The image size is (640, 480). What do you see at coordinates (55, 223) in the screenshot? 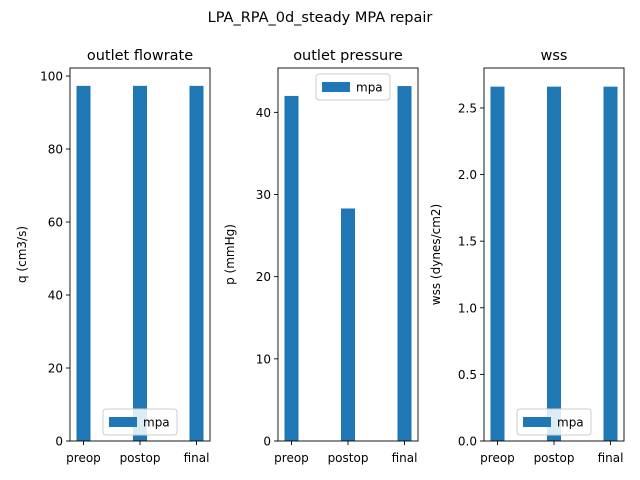
I see `y-tick-label: 60` at bounding box center [55, 223].